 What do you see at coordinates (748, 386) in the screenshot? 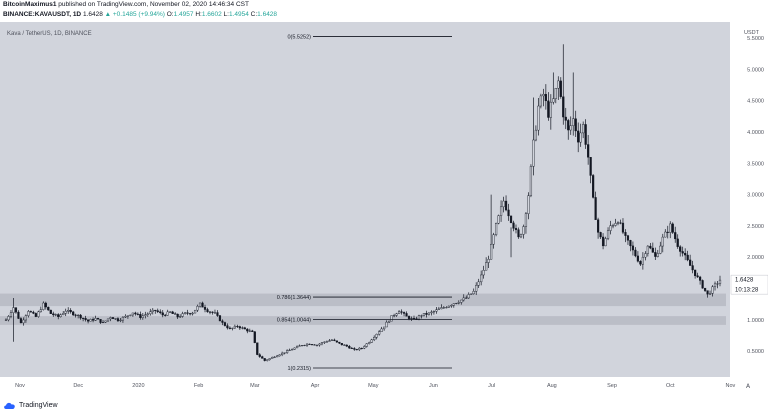
I see `scale-toggle-icon: A` at bounding box center [748, 386].